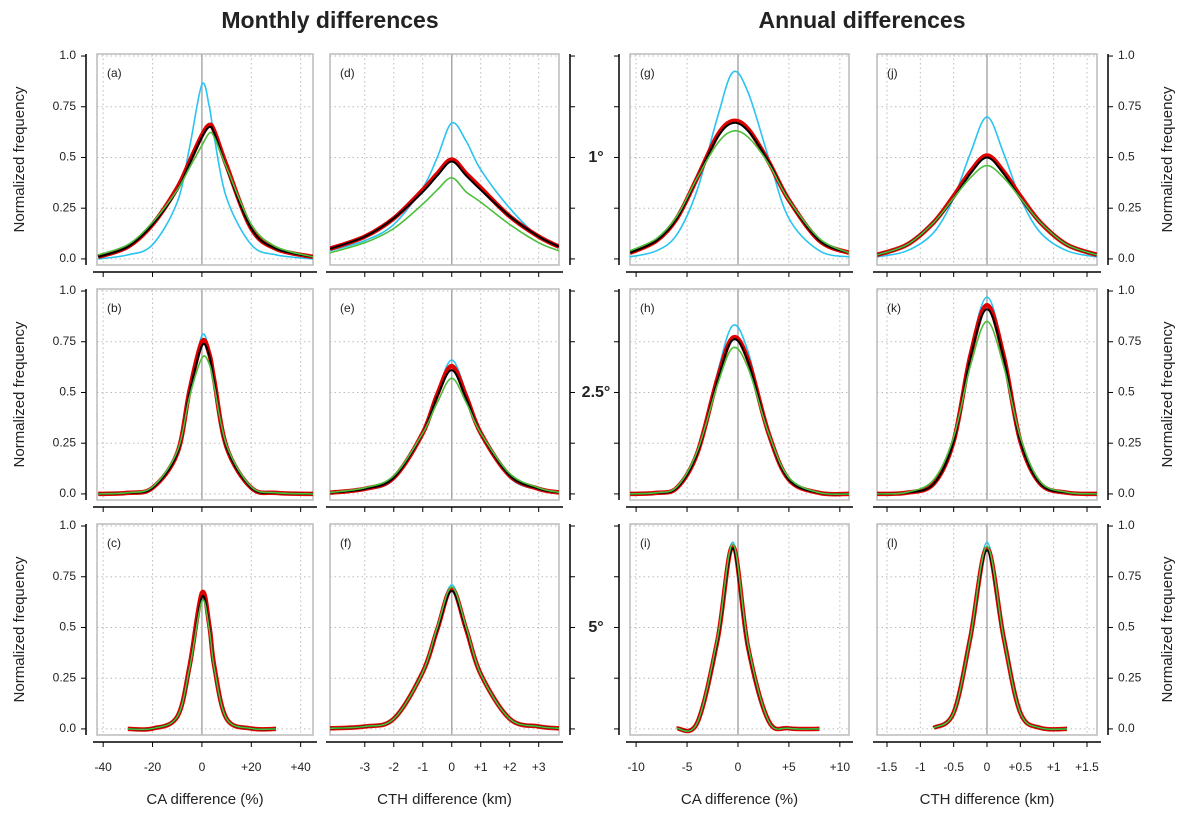  Describe the element at coordinates (894, 308) in the screenshot. I see `panel-label: (k)` at that location.